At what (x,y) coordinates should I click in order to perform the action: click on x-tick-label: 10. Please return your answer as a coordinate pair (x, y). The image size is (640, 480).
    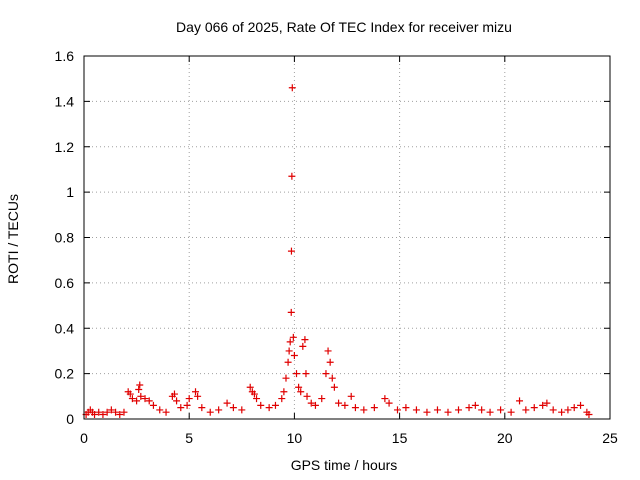
    Looking at the image, I should click on (295, 438).